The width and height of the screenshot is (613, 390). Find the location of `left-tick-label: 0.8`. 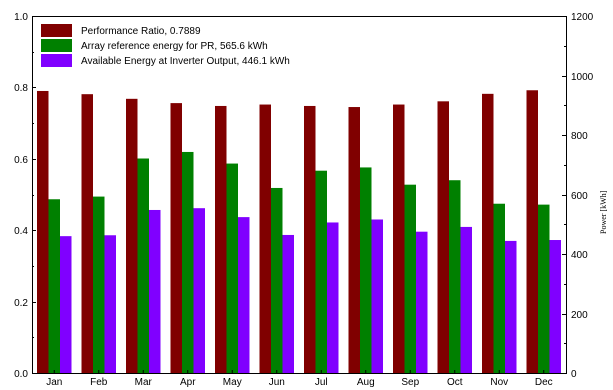

left-tick-label: 0.8 is located at coordinates (21, 88).